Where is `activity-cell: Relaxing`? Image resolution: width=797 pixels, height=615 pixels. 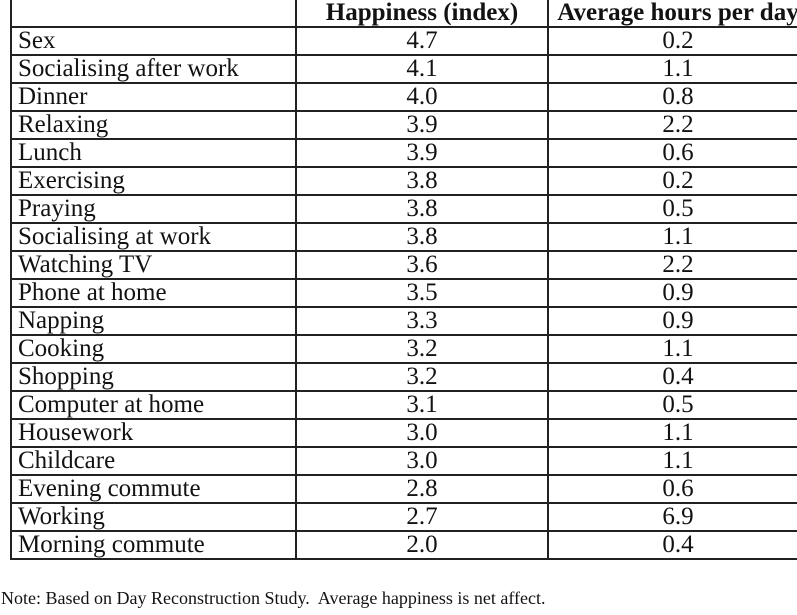
activity-cell: Relaxing is located at coordinates (153, 125).